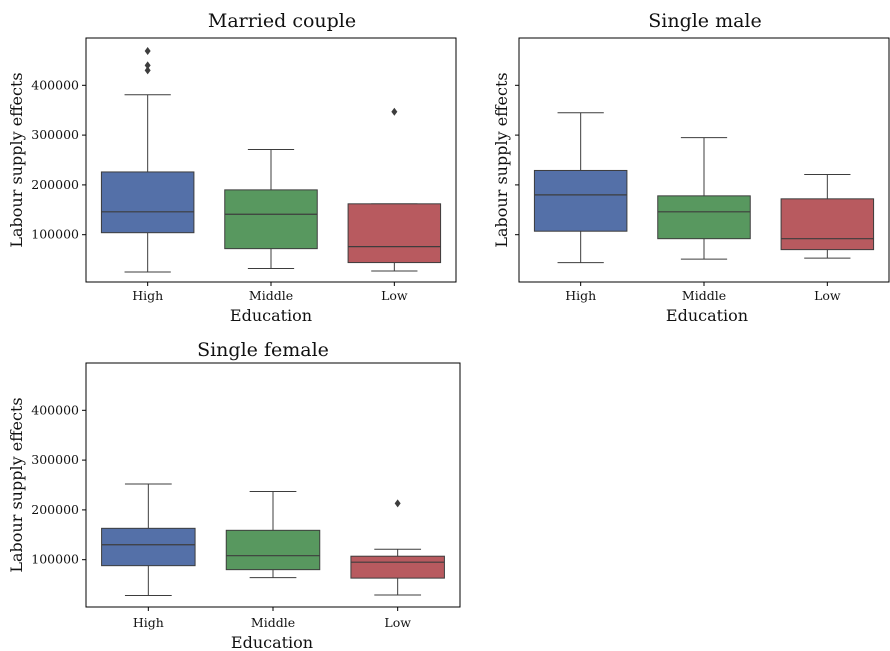 Image resolution: width=890 pixels, height=651 pixels. I want to click on subplot-title: Single male, so click(705, 21).